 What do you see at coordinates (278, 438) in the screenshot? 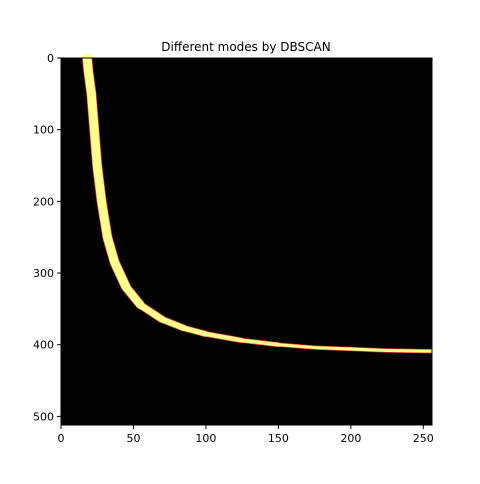
I see `x-tick-label: 150` at bounding box center [278, 438].